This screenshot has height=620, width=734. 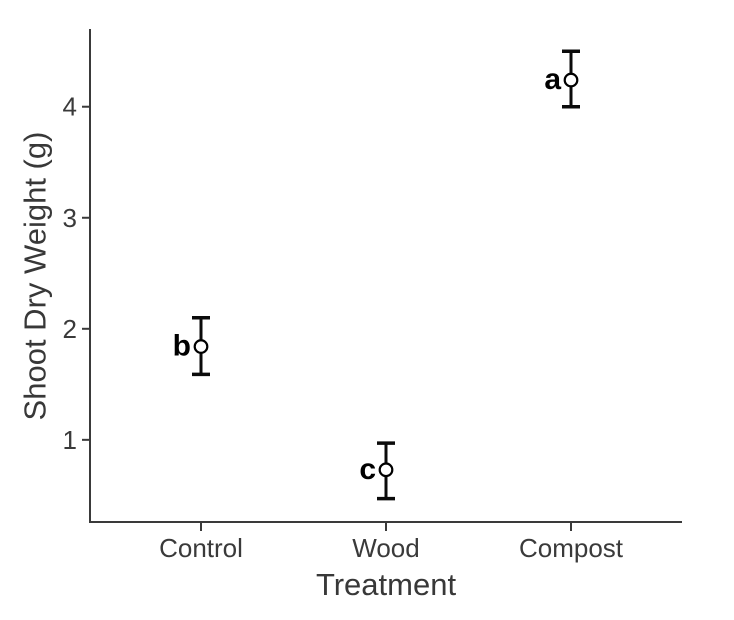 I want to click on sig-letter-control: b, so click(x=182, y=346).